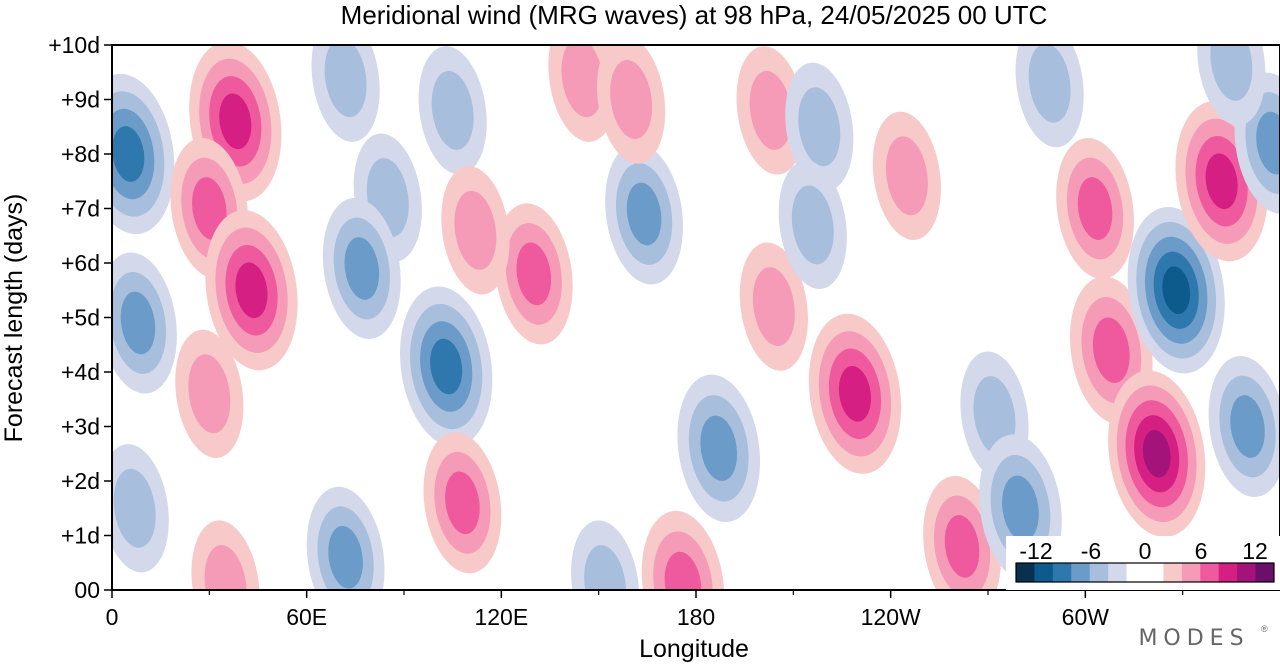 The height and width of the screenshot is (664, 1280). Describe the element at coordinates (80, 372) in the screenshot. I see `y-tick-label: +4d` at that location.